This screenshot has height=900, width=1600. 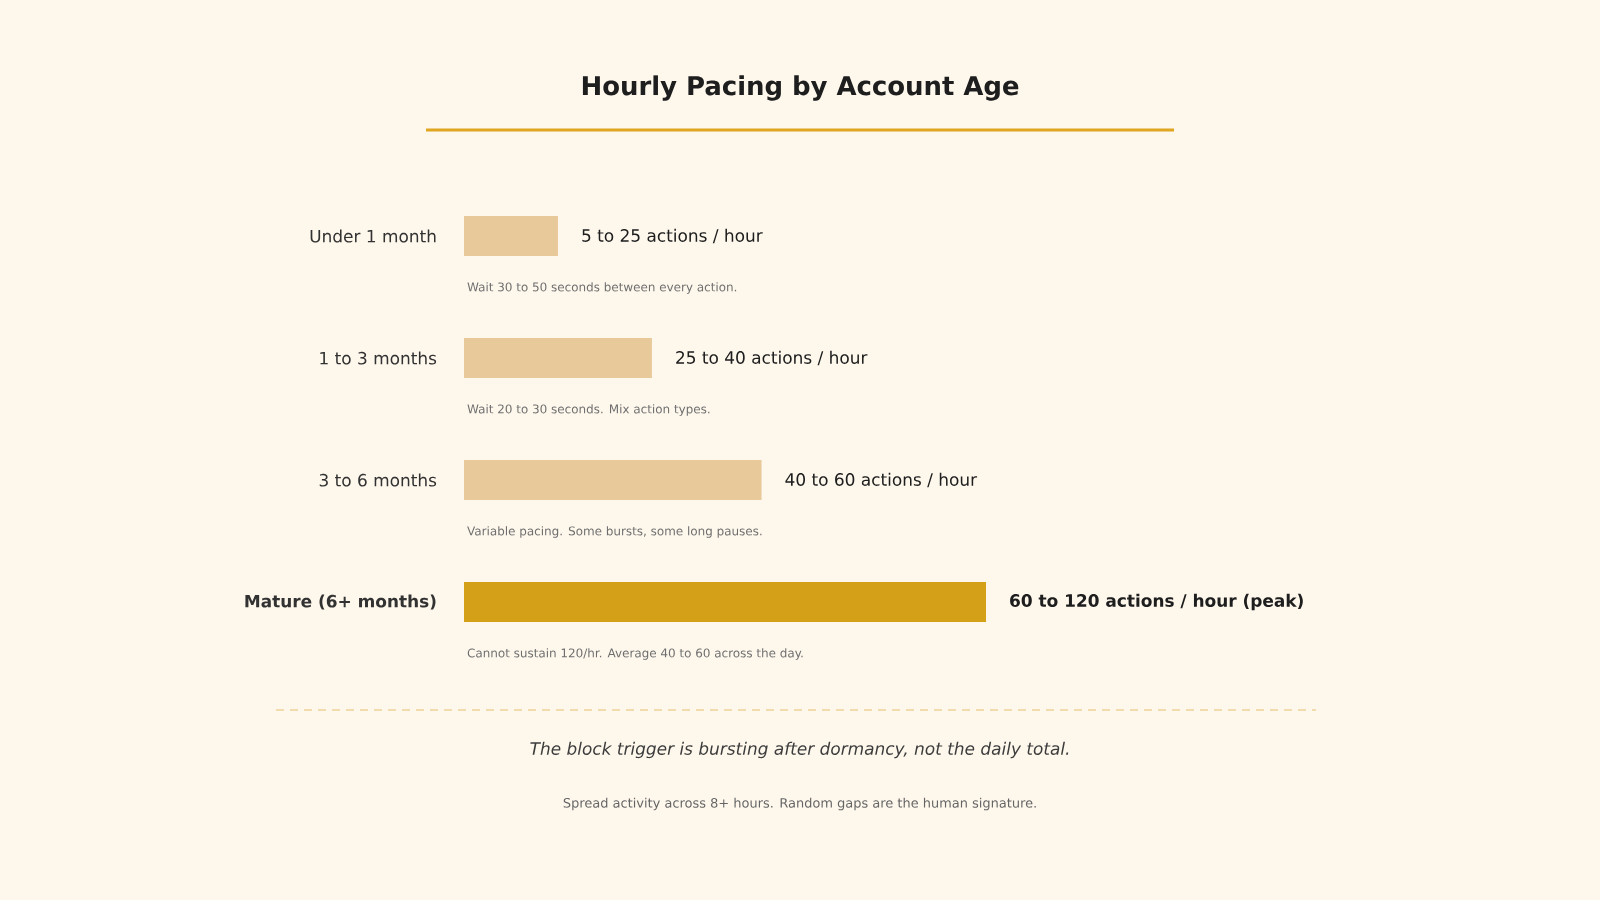 What do you see at coordinates (373, 236) in the screenshot?
I see `y-tick-label: Under 1 month` at bounding box center [373, 236].